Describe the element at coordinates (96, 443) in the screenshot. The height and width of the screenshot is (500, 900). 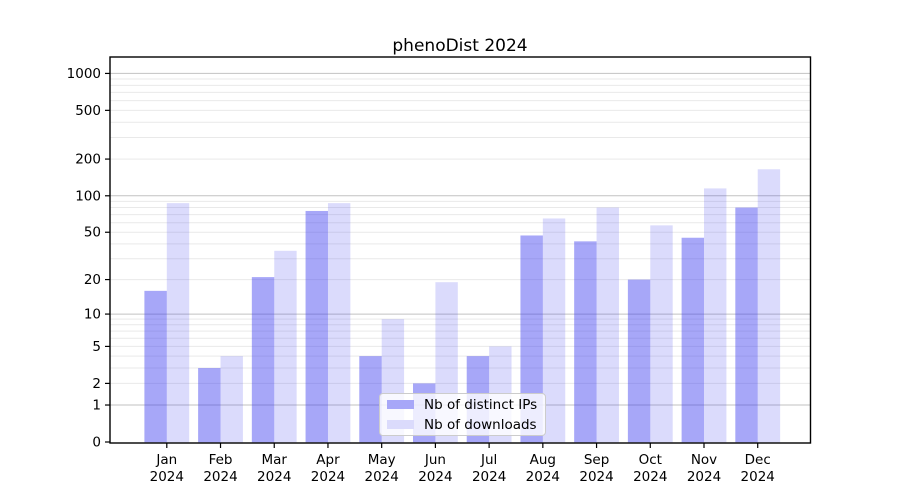
I see `y-tick-label: 0` at that location.